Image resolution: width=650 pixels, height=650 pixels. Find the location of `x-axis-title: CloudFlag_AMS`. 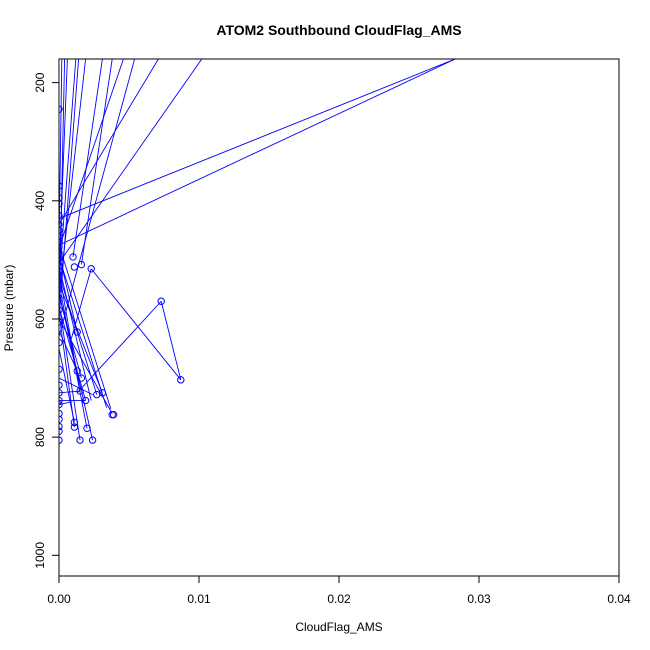

x-axis-title: CloudFlag_AMS is located at coordinates (338, 627).